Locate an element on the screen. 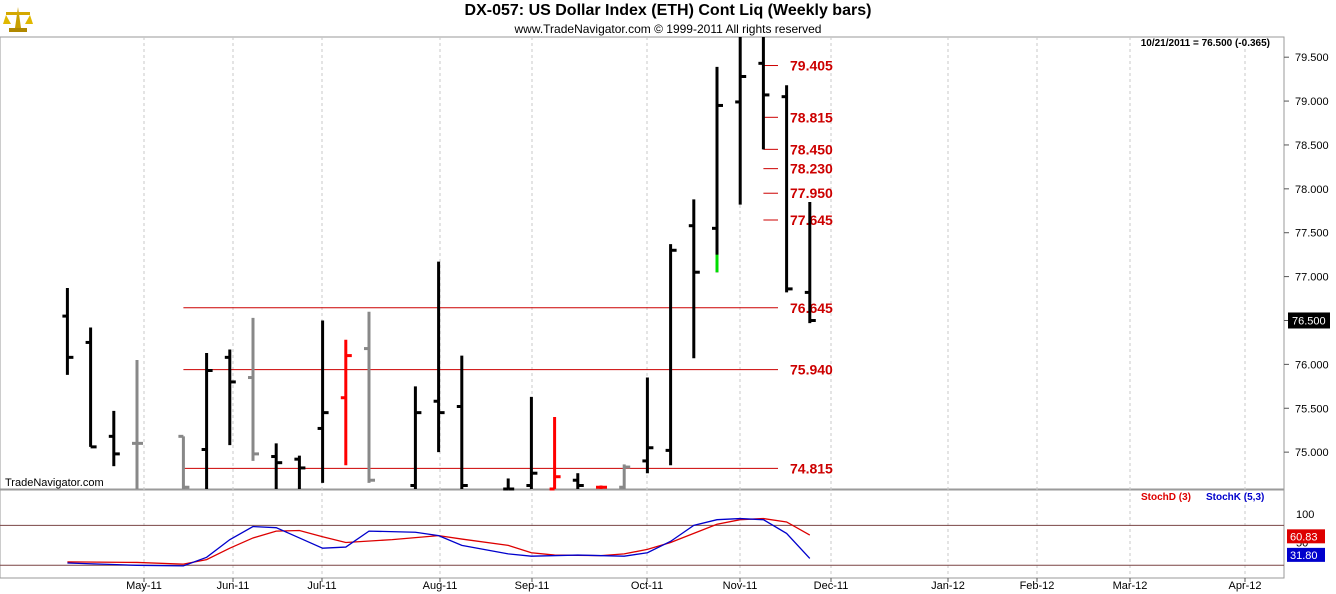  x-tick-label: Dec-11 is located at coordinates (831, 586).